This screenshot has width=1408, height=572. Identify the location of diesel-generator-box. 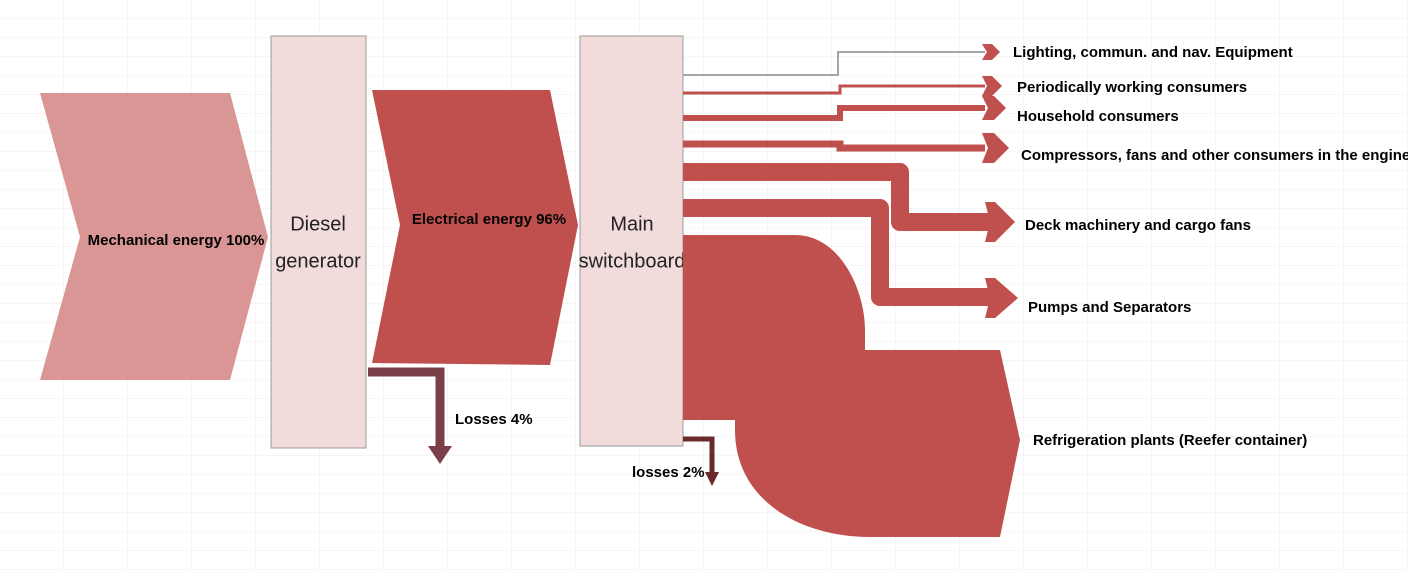
(318, 242).